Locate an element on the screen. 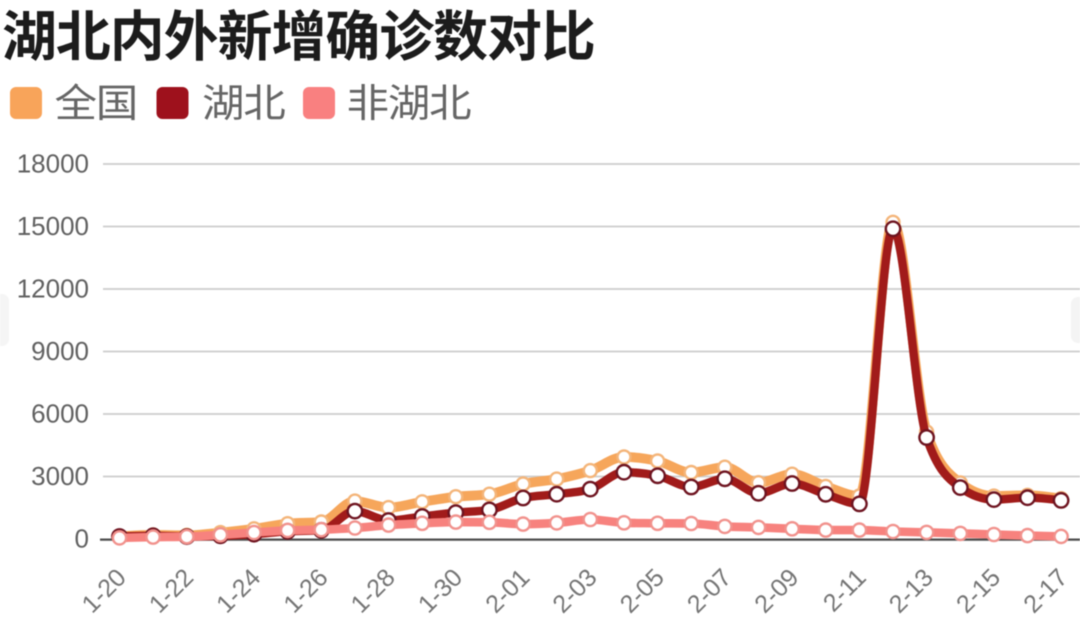 The width and height of the screenshot is (1080, 630). svg-text: 18000 is located at coordinates (53, 163).